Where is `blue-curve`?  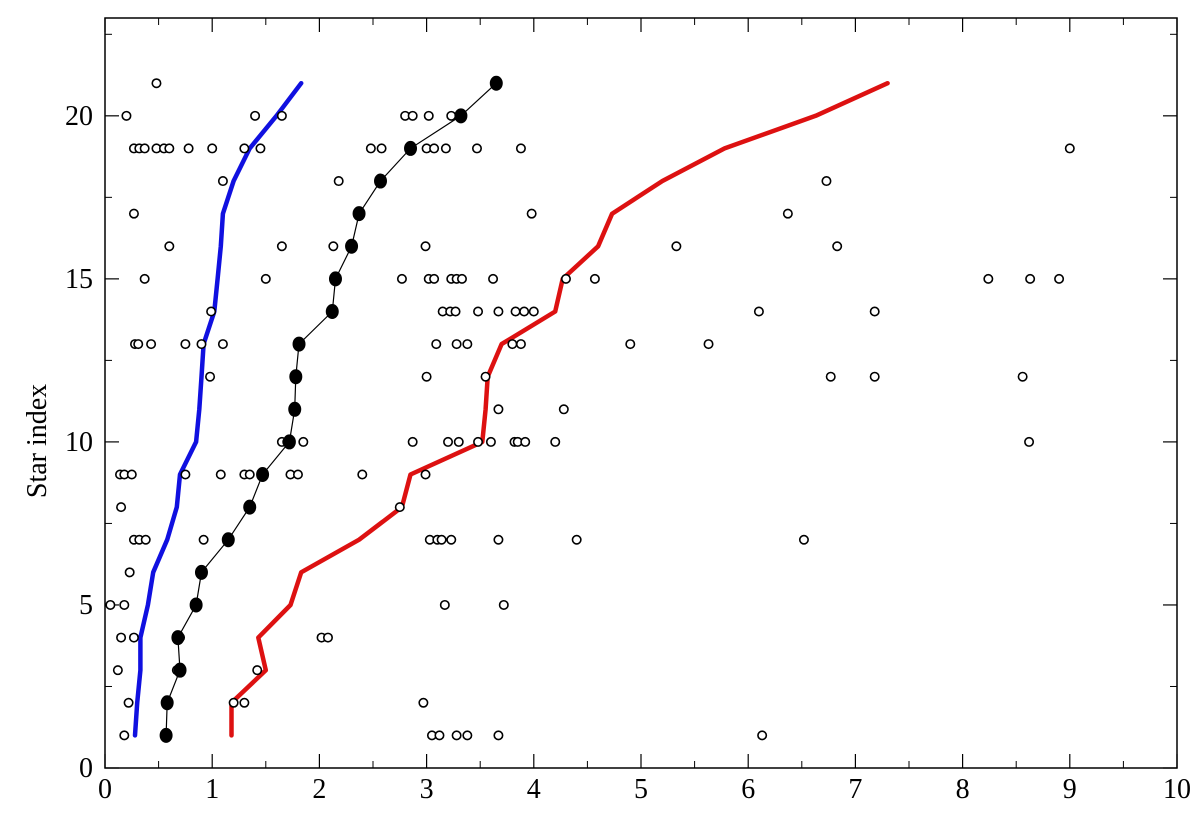 blue-curve is located at coordinates (218, 409).